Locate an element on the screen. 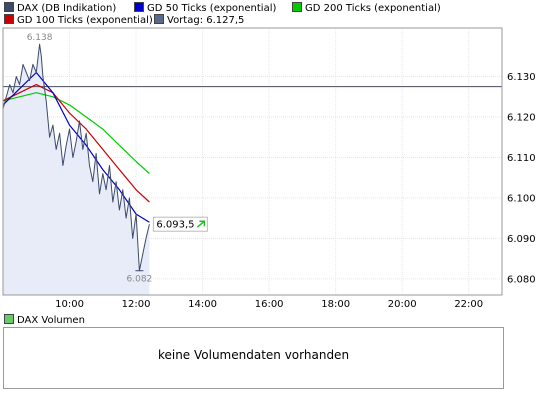 The image size is (545, 408). y-tick-label: 6.080 is located at coordinates (521, 279).